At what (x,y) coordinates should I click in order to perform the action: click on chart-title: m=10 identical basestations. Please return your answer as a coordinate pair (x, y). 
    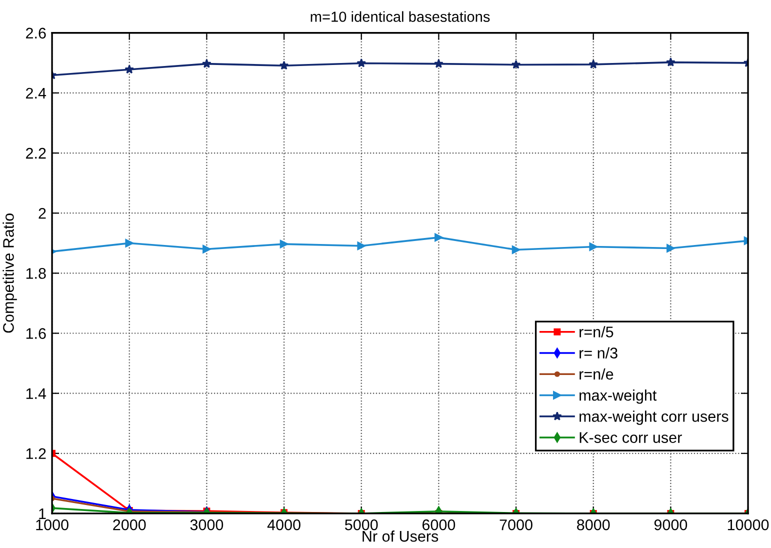
    Looking at the image, I should click on (400, 16).